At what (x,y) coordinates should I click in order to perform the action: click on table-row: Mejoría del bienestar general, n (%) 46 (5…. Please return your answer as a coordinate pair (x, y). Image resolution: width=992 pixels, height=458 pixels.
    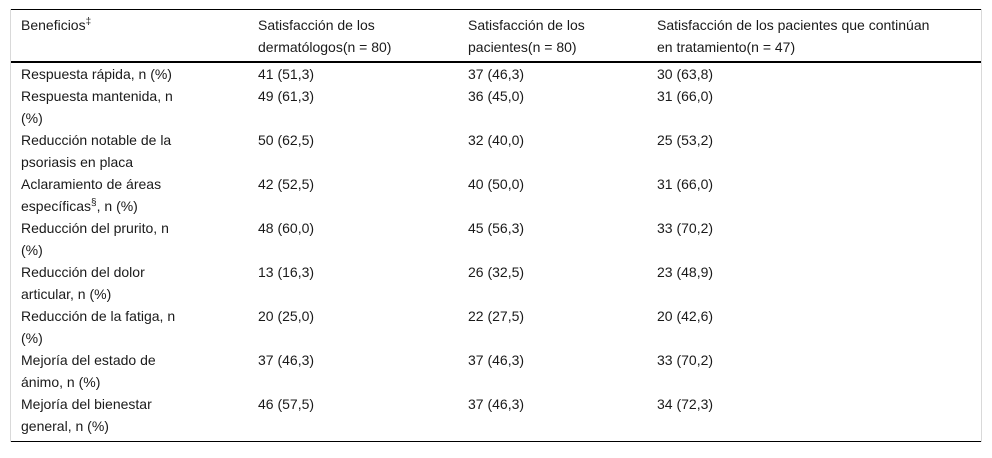
    Looking at the image, I should click on (496, 417).